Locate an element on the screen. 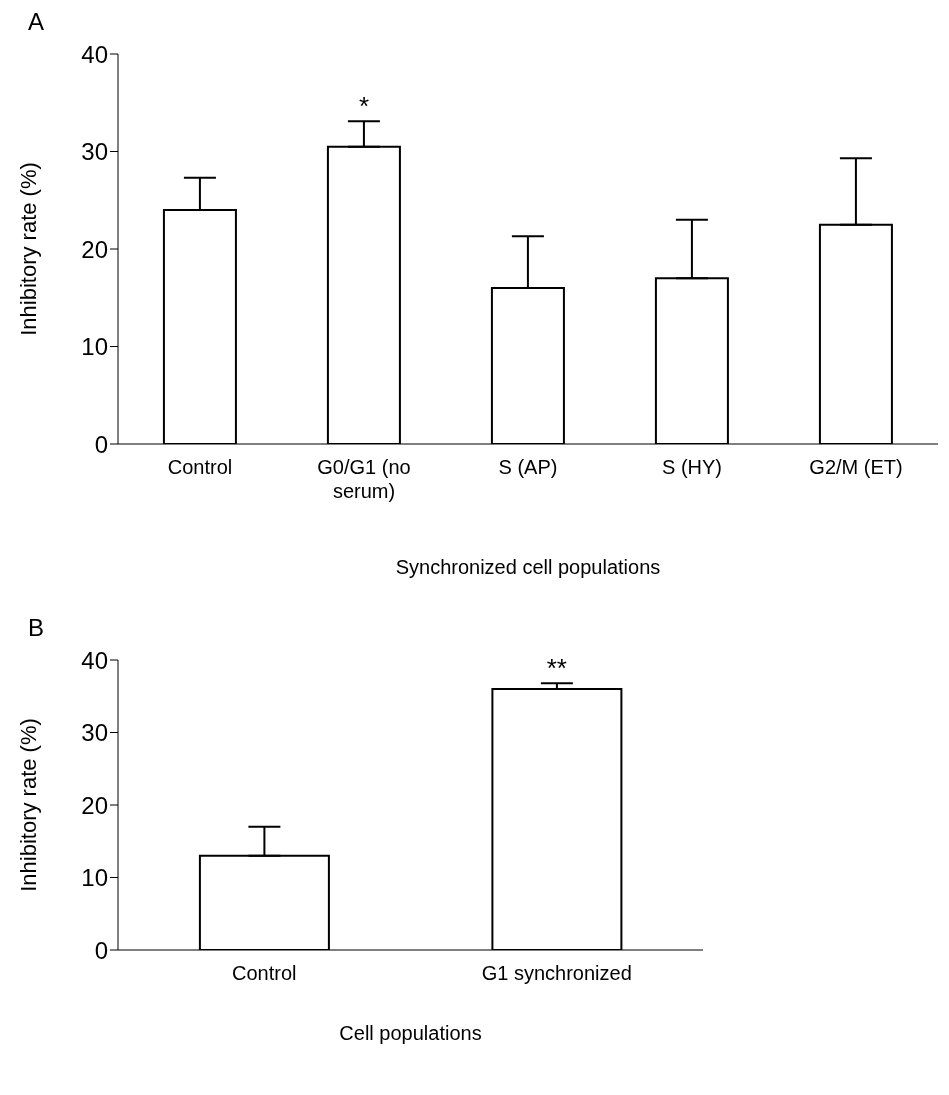 The image size is (949, 1095). chart-title: A is located at coordinates (36, 21).